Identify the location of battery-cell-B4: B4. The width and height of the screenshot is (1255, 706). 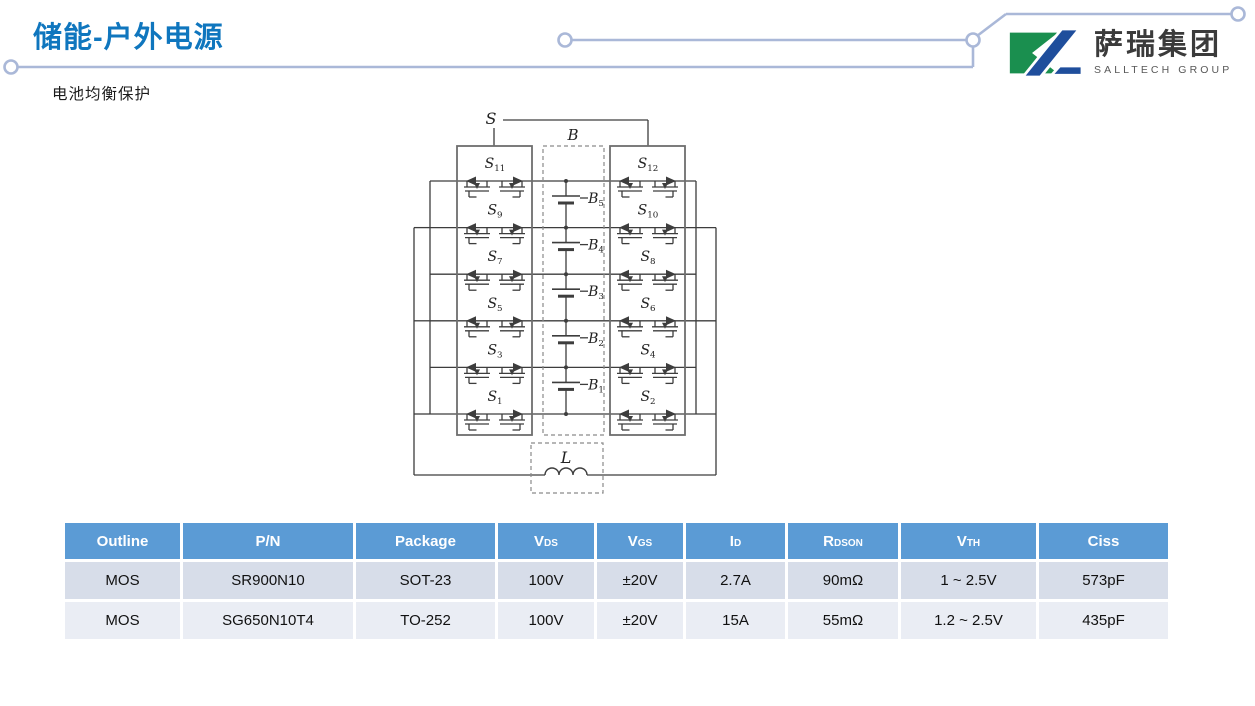
(578, 250).